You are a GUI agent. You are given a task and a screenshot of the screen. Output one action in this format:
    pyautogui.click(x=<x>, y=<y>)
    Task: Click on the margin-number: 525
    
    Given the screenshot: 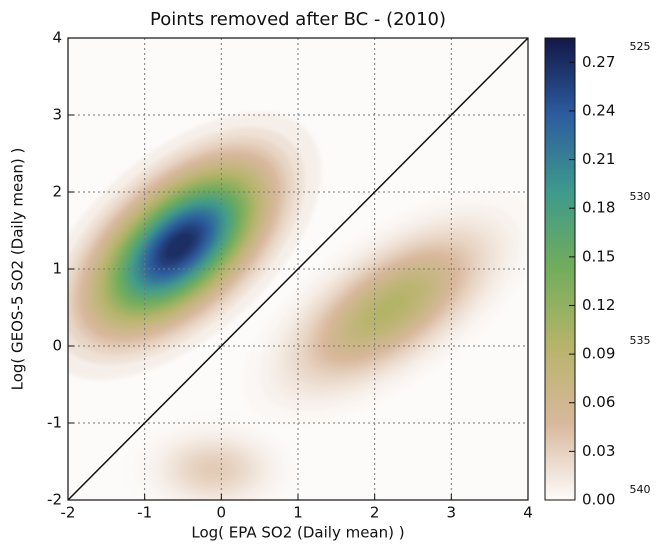 What is the action you would take?
    pyautogui.click(x=640, y=46)
    